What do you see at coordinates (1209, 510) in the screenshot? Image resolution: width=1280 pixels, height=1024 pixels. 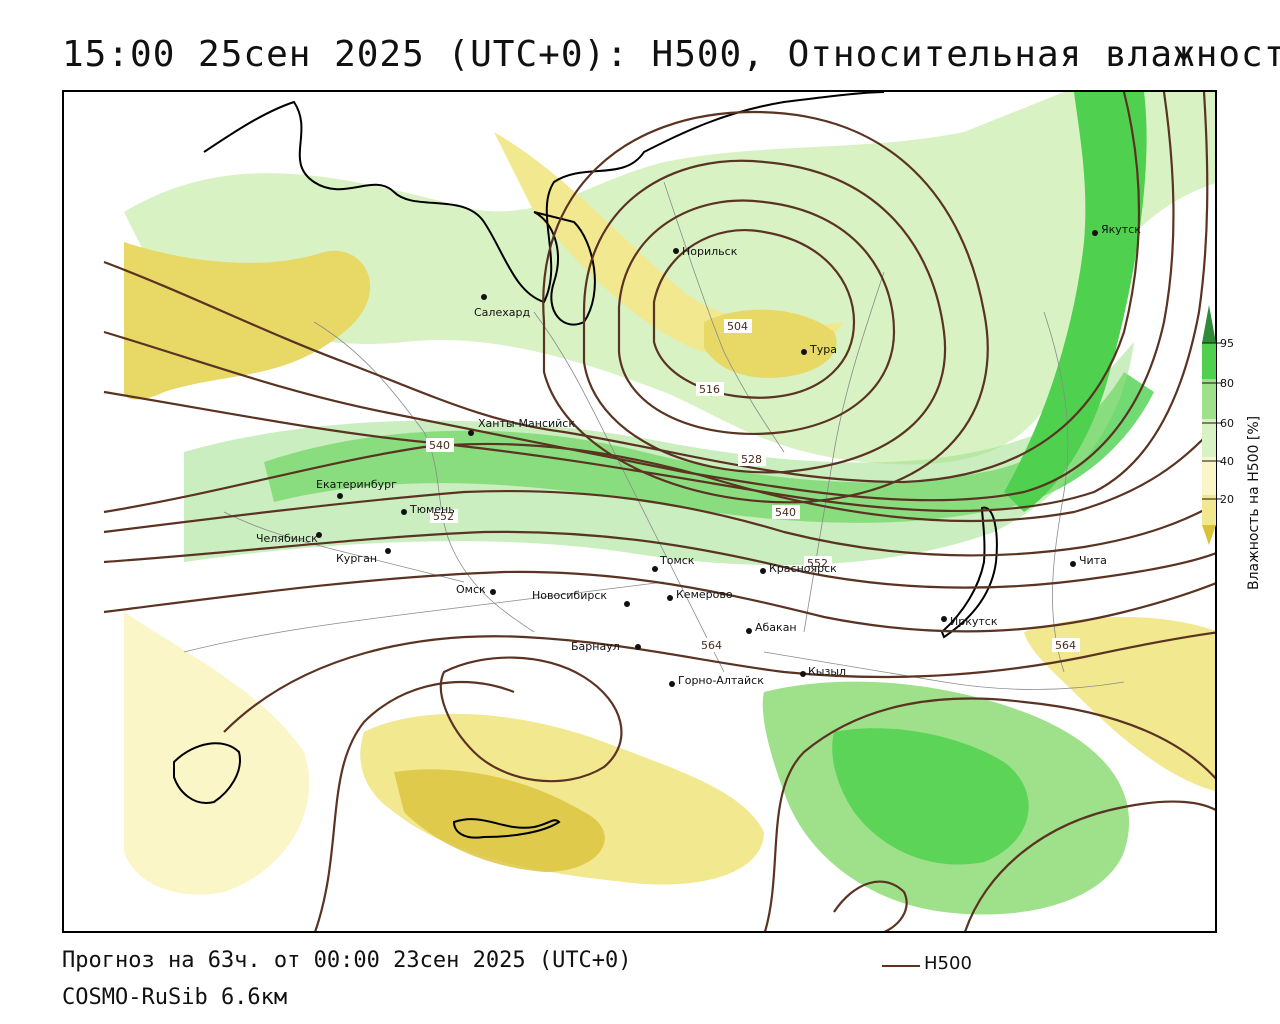 I see `colorbar-segment-dry` at bounding box center [1209, 510].